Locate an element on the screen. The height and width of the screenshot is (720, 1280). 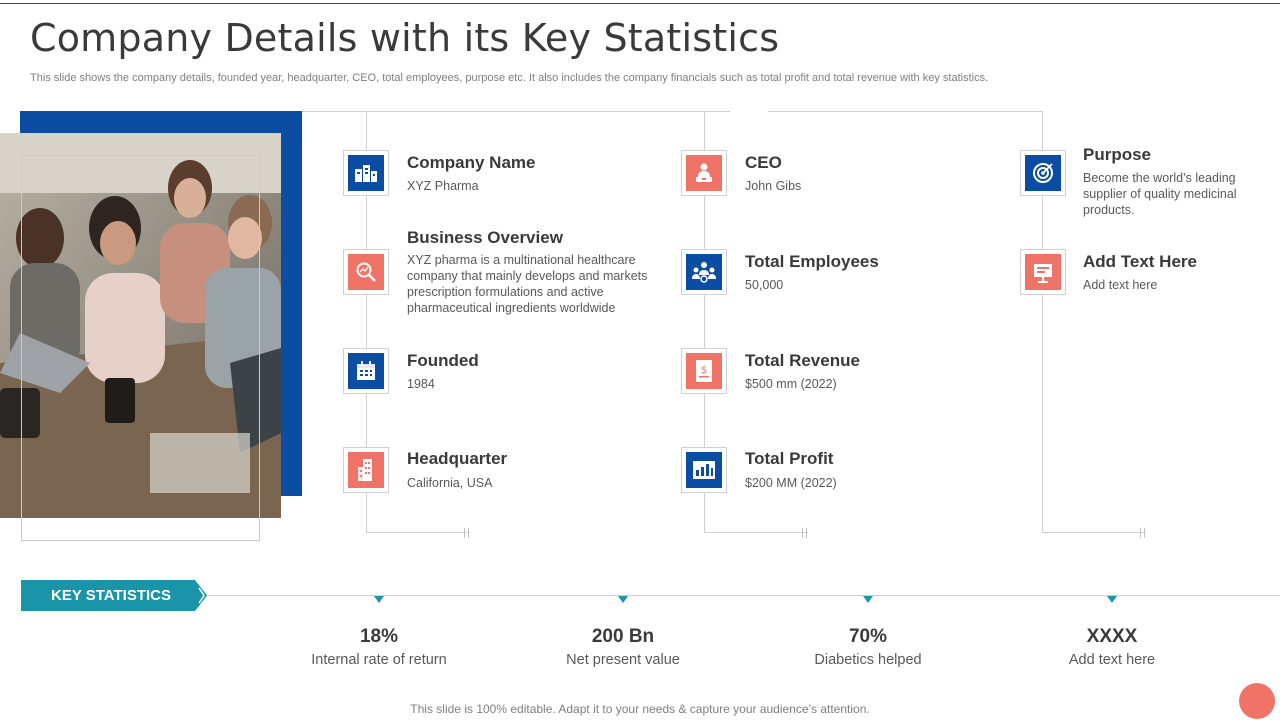
calendar-icon is located at coordinates (366, 371).